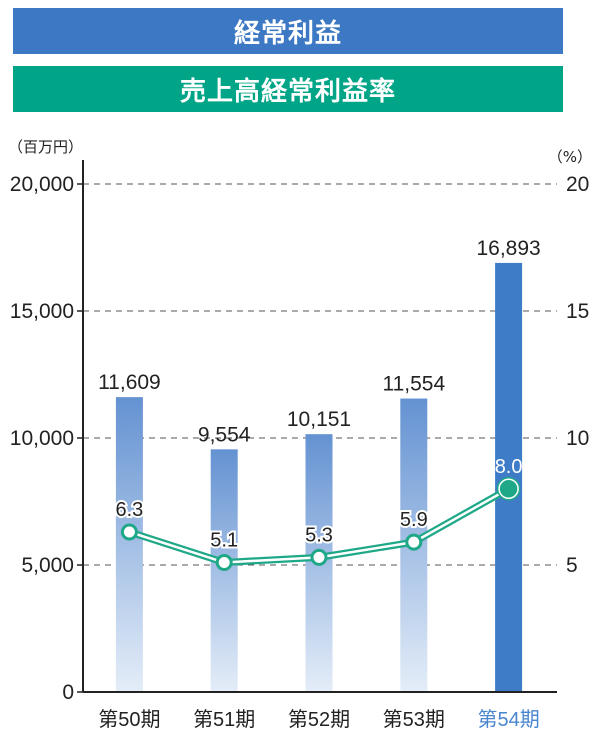 The width and height of the screenshot is (600, 741). I want to click on ratio-value-label: 6.3, so click(129, 510).